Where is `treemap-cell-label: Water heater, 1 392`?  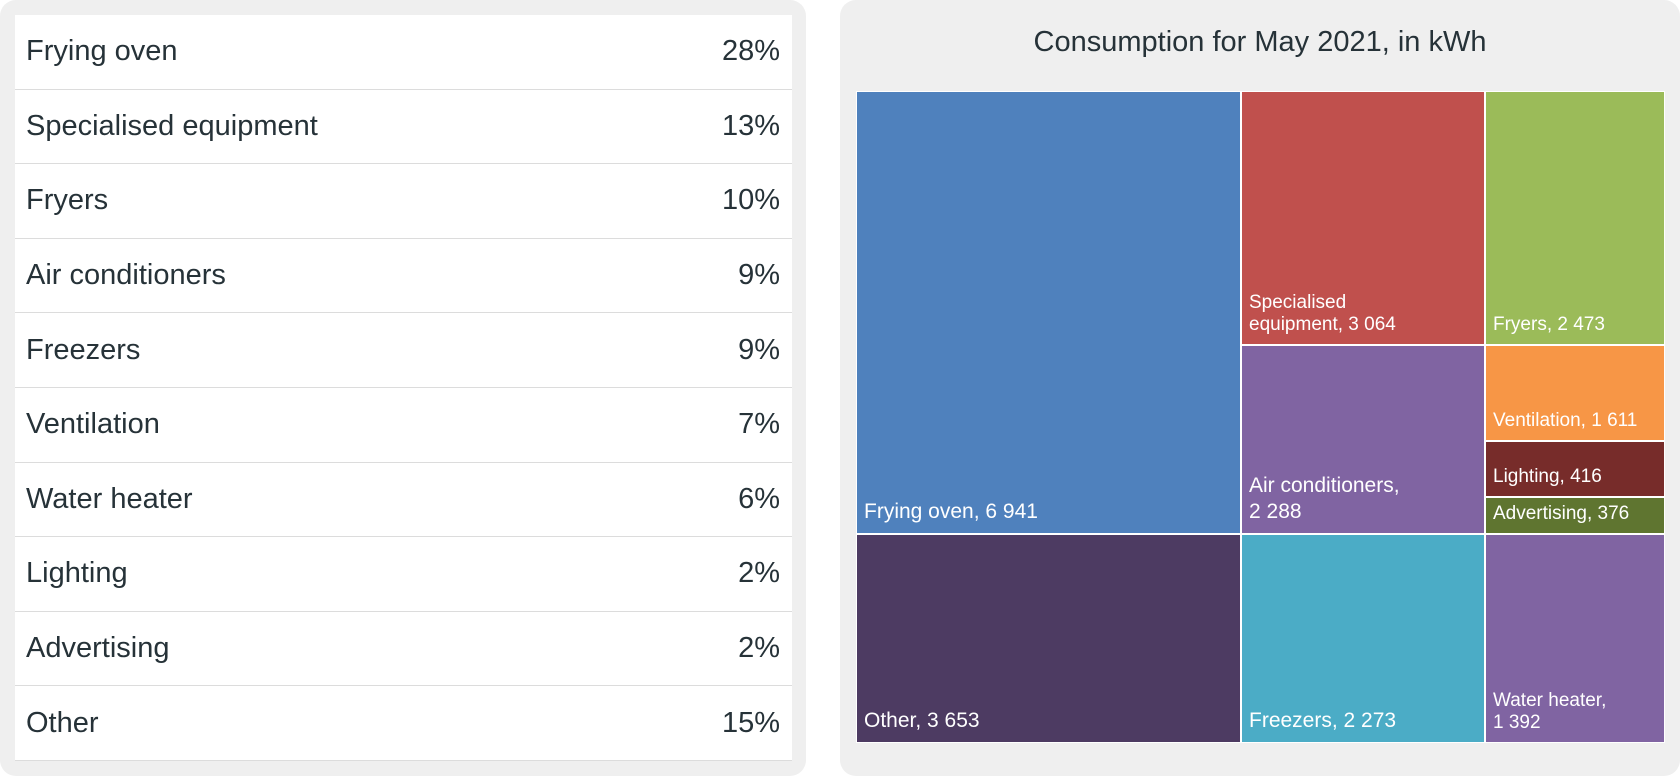 treemap-cell-label: Water heater, 1 392 is located at coordinates (1550, 711).